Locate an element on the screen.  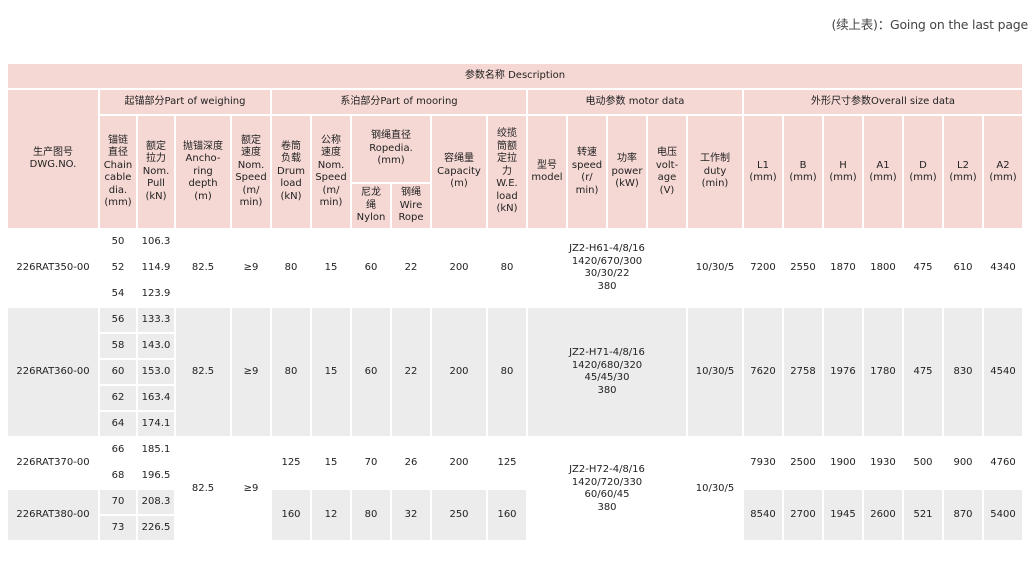
anchoring-depth-header: 抛锚深度 Ancho- ring depth (m) is located at coordinates (204, 173).